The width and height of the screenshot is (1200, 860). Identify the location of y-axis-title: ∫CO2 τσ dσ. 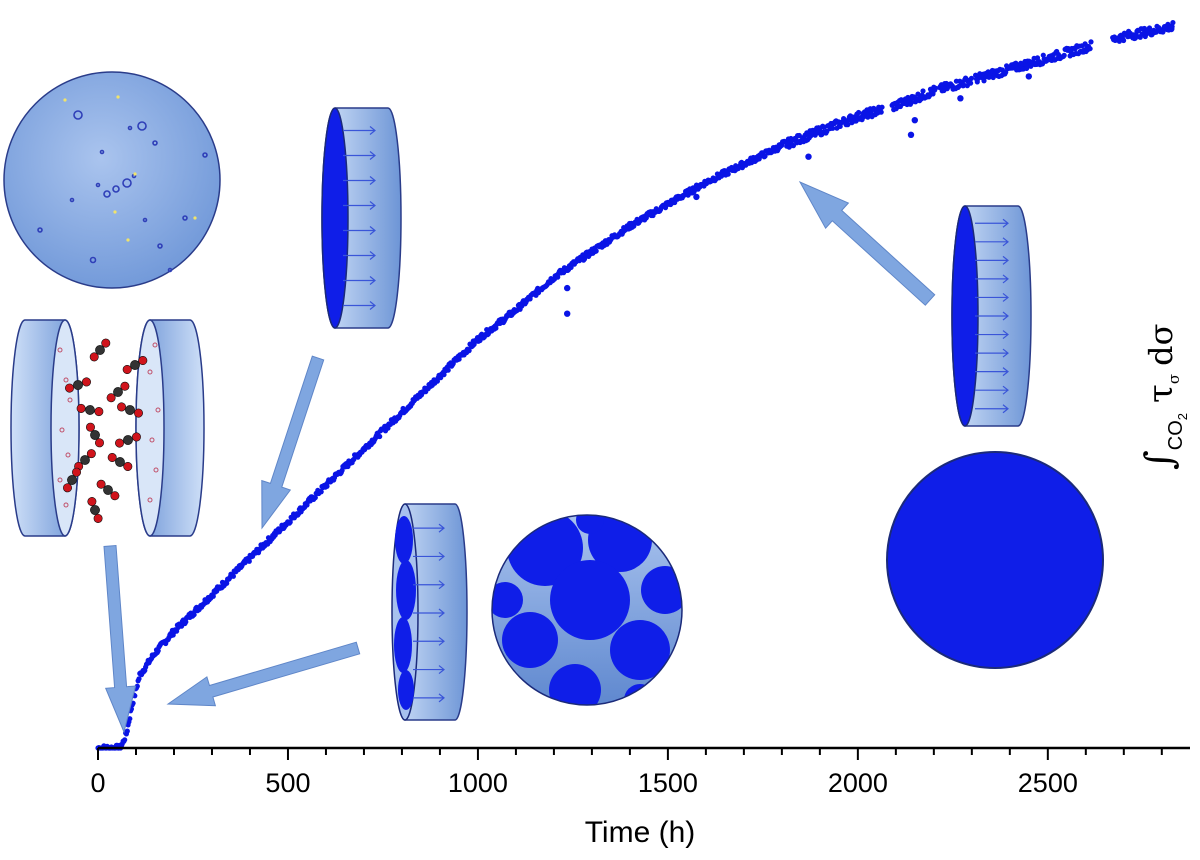
(1163, 397).